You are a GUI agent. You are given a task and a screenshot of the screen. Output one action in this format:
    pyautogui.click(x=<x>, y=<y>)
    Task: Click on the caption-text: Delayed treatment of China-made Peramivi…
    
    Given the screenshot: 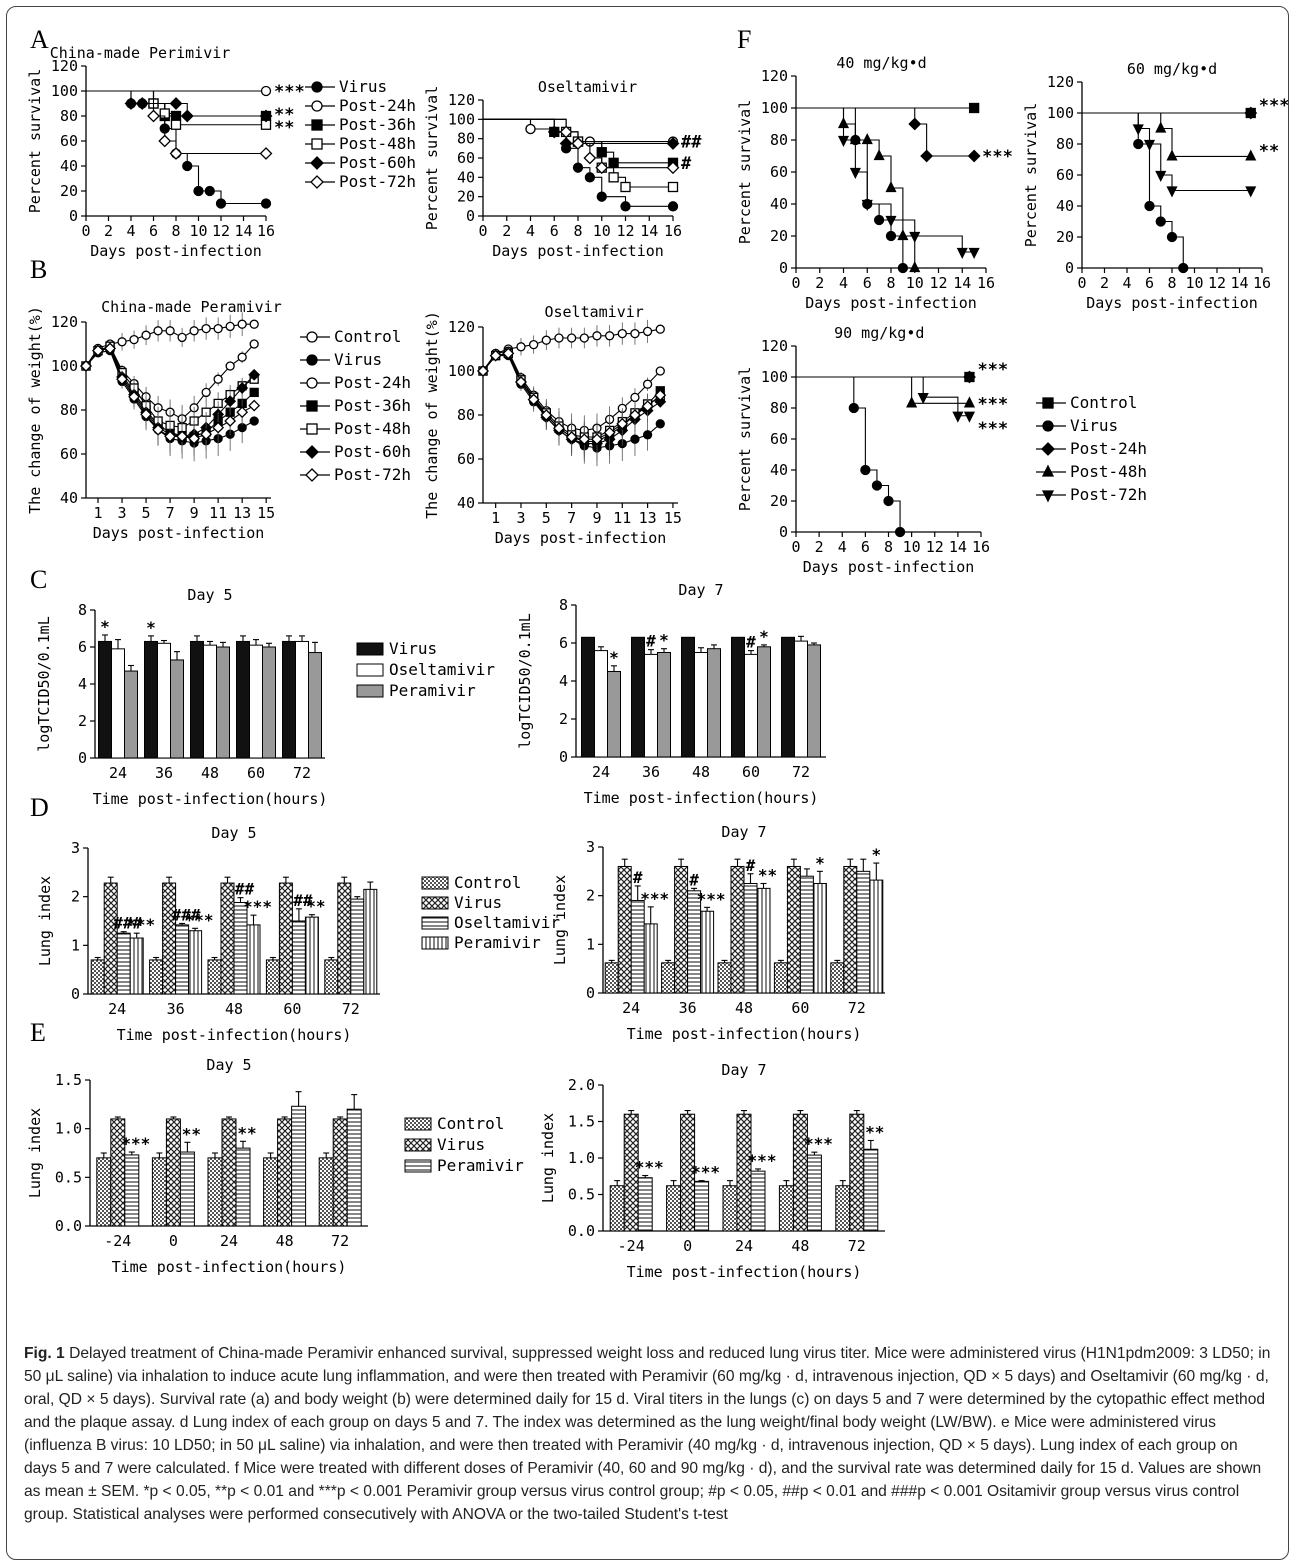 What is the action you would take?
    pyautogui.click(x=647, y=1434)
    